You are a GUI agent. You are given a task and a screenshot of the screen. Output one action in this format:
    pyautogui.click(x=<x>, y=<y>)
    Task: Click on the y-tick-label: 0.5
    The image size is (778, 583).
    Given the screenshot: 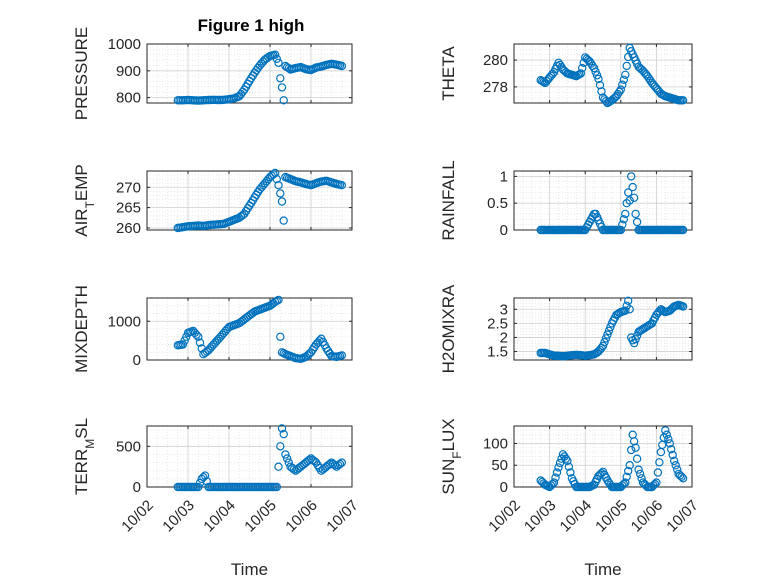 What is the action you would take?
    pyautogui.click(x=497, y=203)
    